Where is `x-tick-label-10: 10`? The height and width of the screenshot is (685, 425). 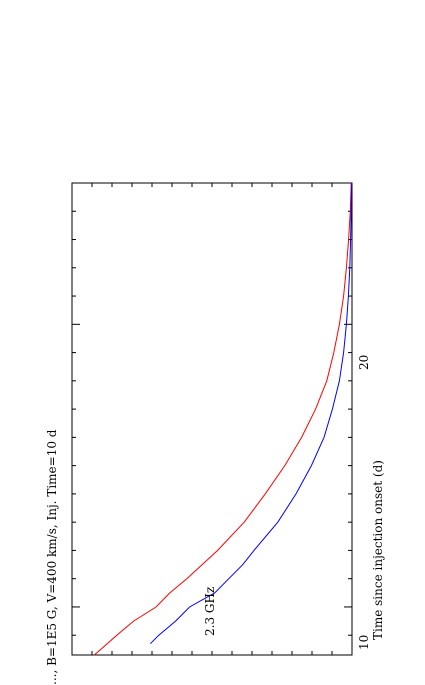 x-tick-label-10: 10 is located at coordinates (364, 642).